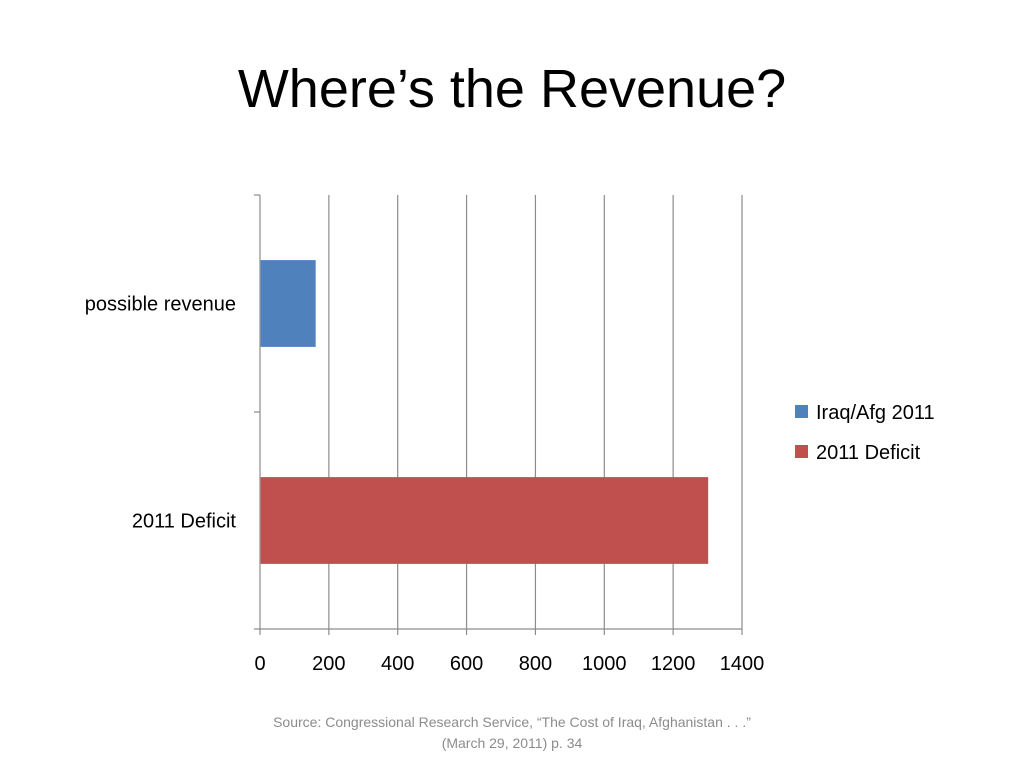 The height and width of the screenshot is (768, 1024). Describe the element at coordinates (161, 413) in the screenshot. I see `category-labels: possible revenue 2011 Deficit` at that location.